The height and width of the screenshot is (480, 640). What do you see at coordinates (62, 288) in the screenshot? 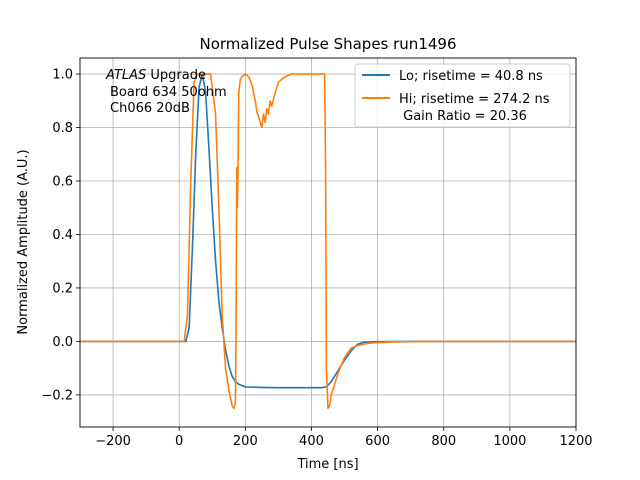
I see `y-tick-label: 0.2` at bounding box center [62, 288].